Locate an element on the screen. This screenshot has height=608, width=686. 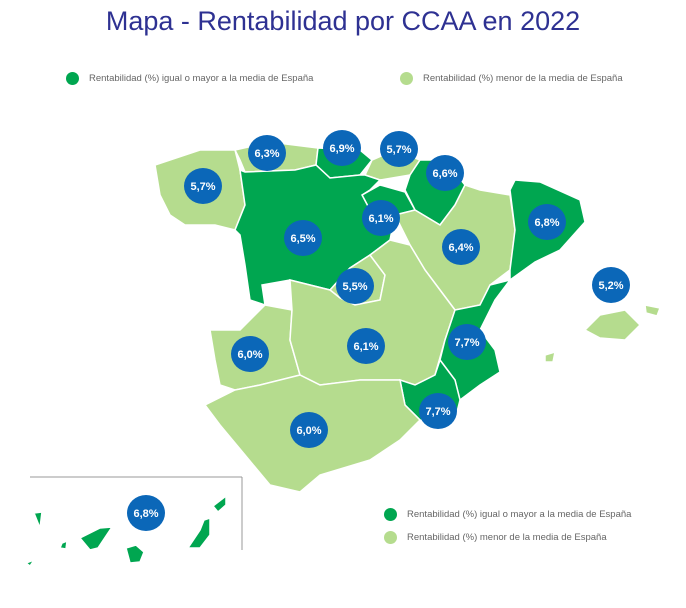
value-label-madrid: 5,5% is located at coordinates (354, 287).